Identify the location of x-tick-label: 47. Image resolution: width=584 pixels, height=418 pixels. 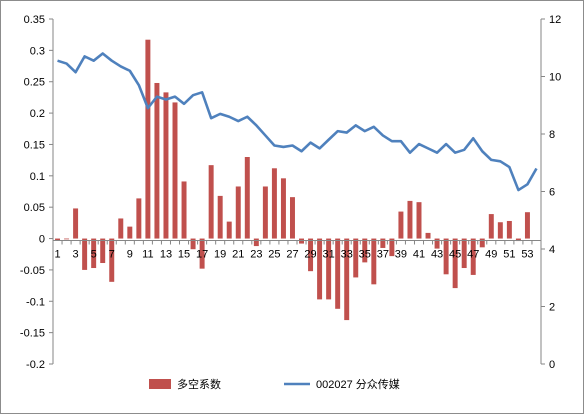
(473, 255).